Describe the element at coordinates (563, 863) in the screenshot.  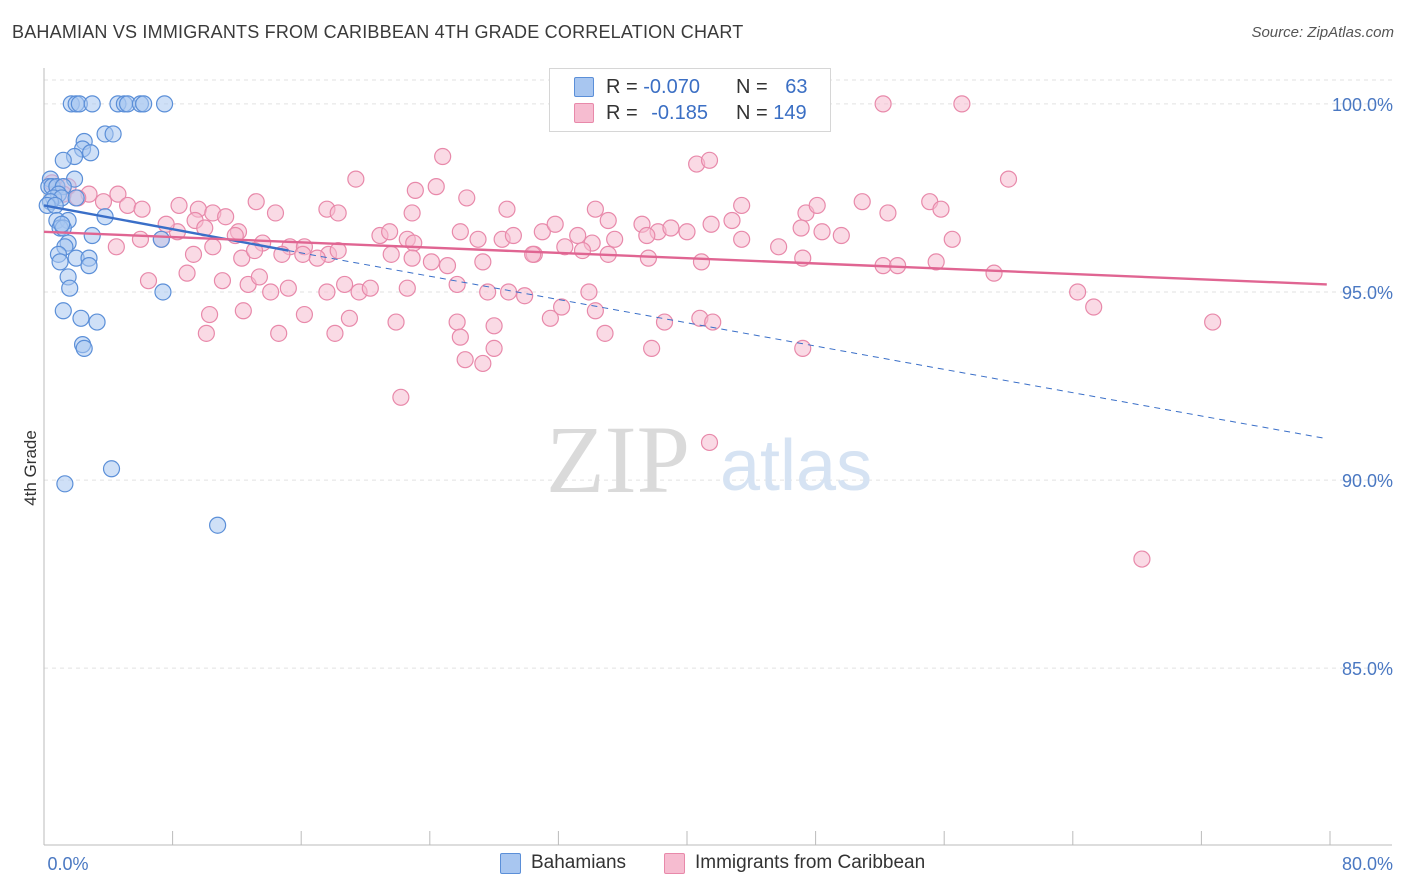
I see `legend-item-bahamians: Bahamians` at that location.